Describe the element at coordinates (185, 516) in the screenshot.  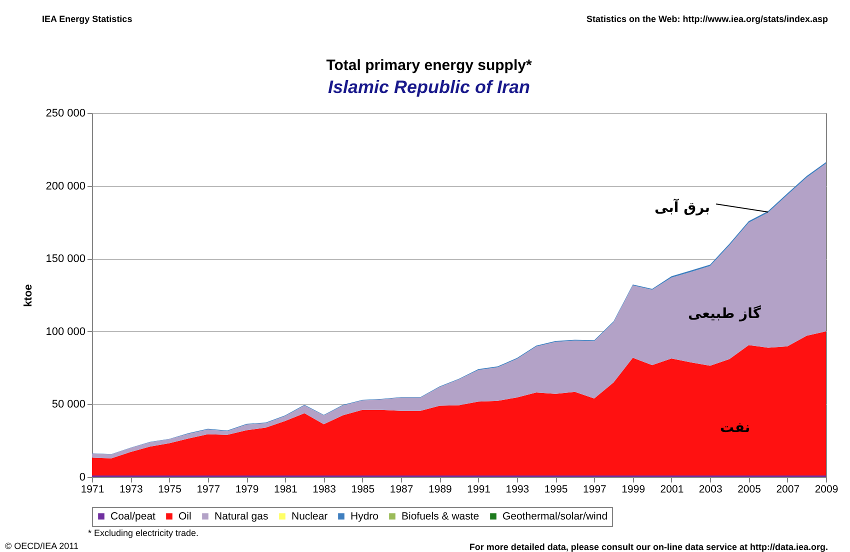
I see `legend-label: Oil` at that location.